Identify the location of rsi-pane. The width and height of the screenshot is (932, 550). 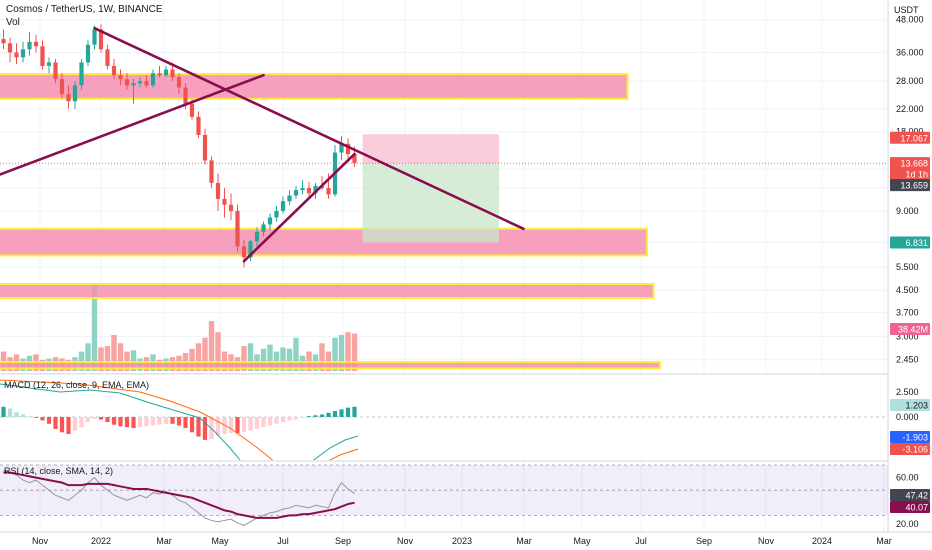
(466, 493).